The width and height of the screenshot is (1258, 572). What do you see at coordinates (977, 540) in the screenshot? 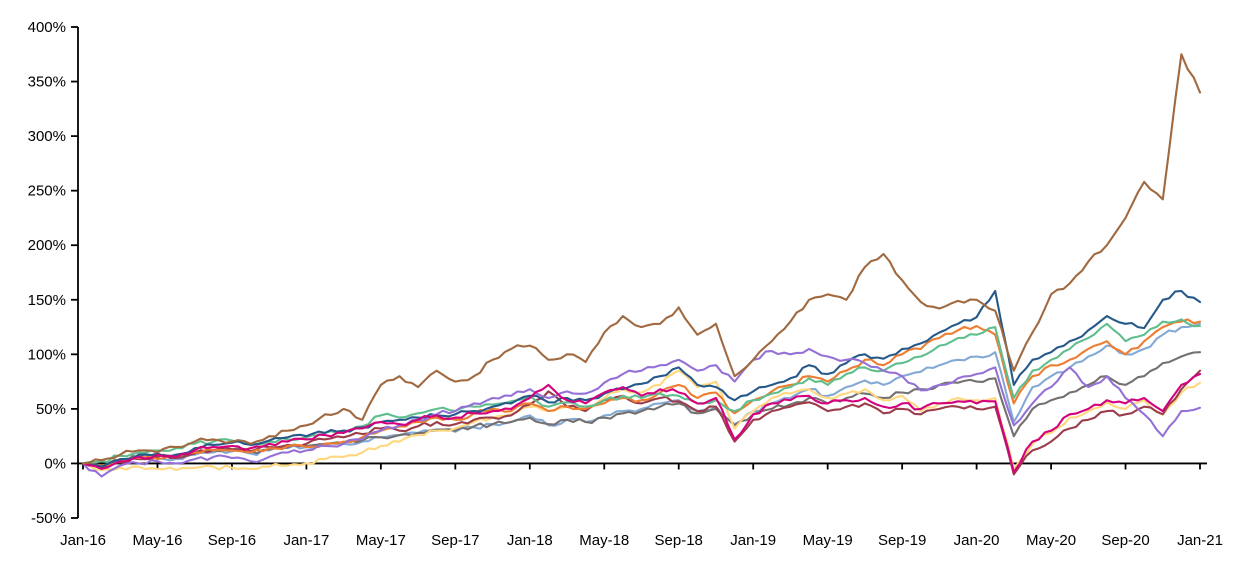
I see `x-tick-label: Jan-20` at bounding box center [977, 540].